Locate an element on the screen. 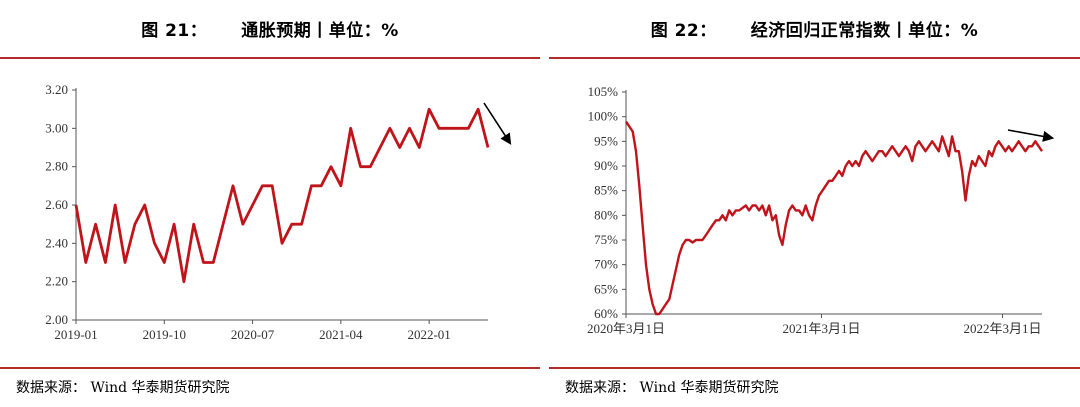 This screenshot has height=407, width=1080. y-tick-label: 2.40 is located at coordinates (56, 242).